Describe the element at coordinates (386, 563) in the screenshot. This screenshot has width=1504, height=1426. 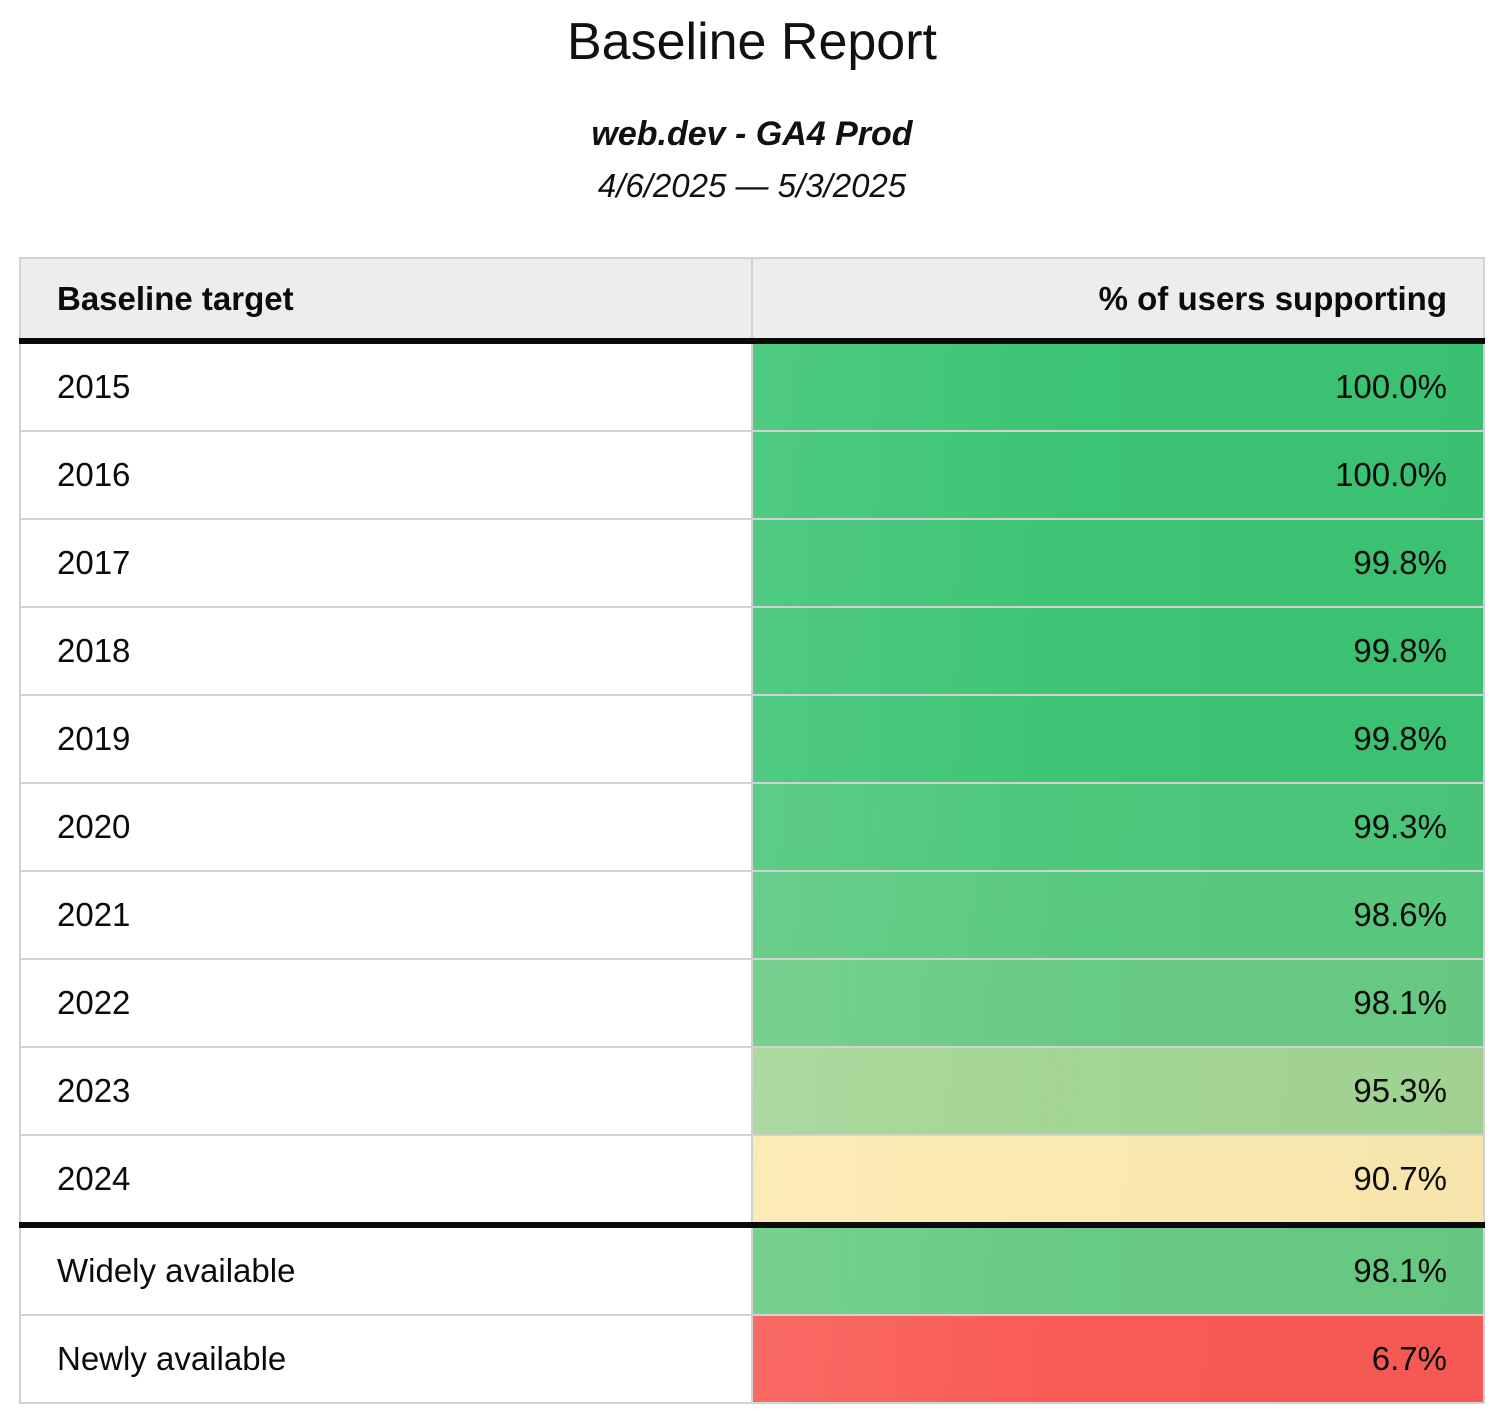
I see `row-label: 2017` at that location.